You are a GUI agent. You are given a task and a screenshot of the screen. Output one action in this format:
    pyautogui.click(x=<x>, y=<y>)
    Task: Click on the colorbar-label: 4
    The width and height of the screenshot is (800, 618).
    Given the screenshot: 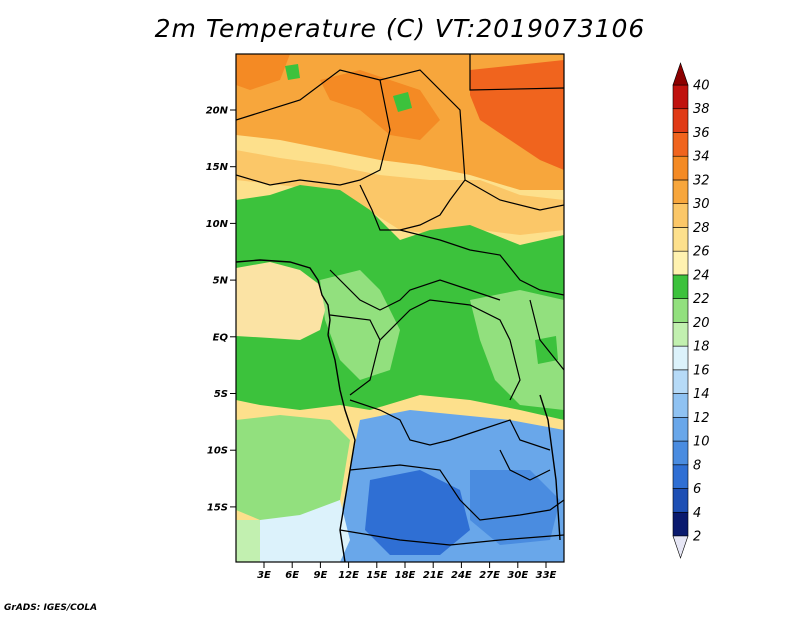 What is the action you would take?
    pyautogui.click(x=697, y=513)
    